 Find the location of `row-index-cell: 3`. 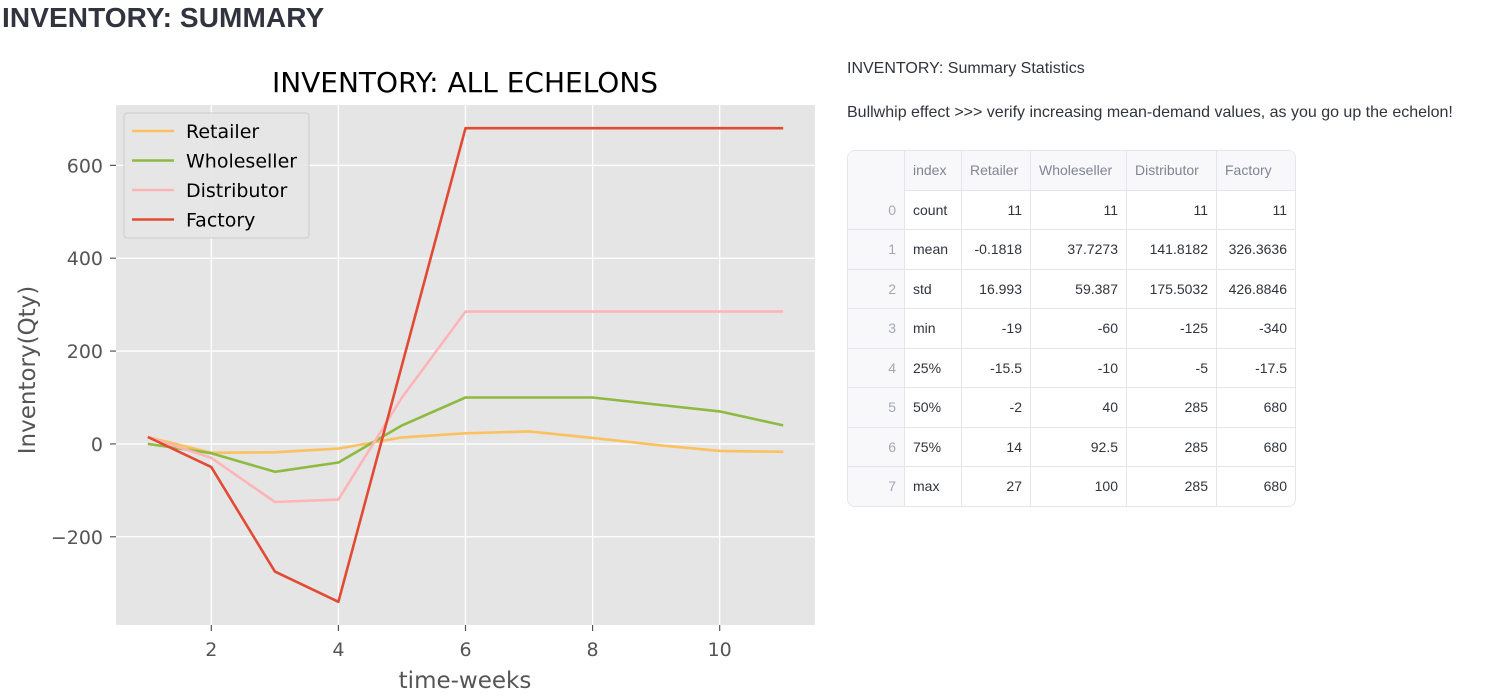

row-index-cell: 3 is located at coordinates (876, 328).